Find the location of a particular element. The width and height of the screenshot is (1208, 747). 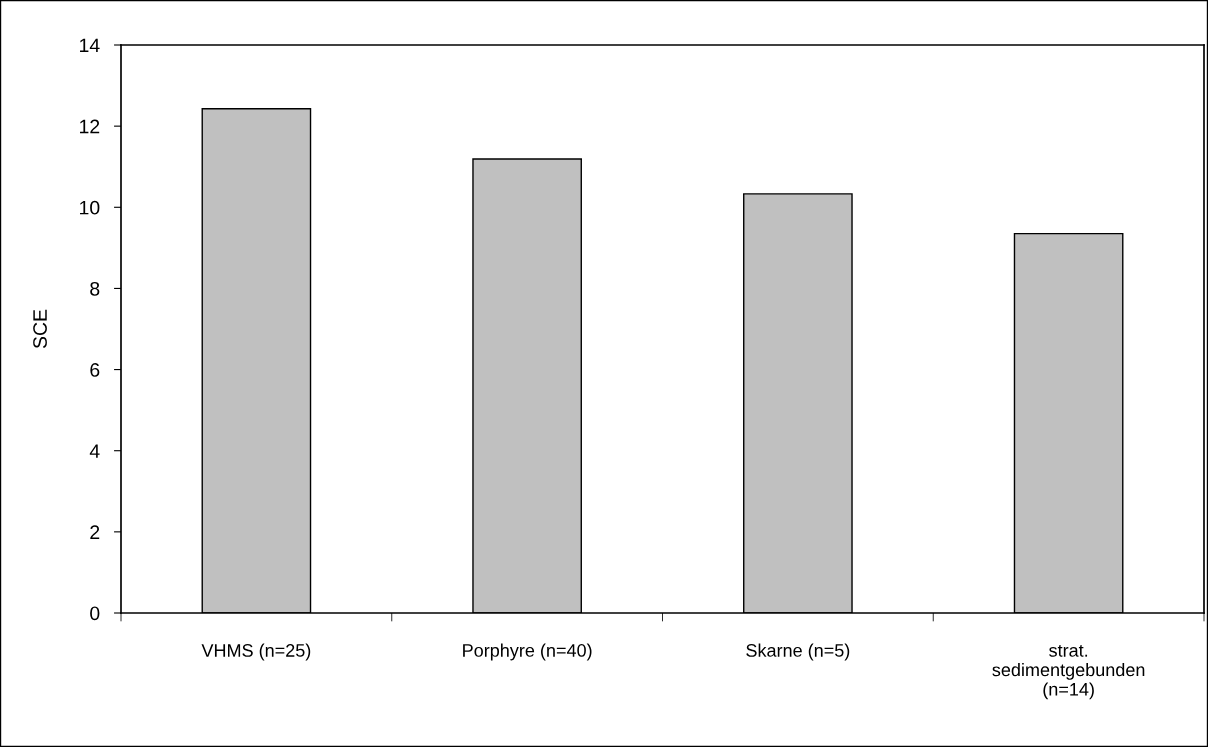

y-tick-label: 14 is located at coordinates (90, 45).